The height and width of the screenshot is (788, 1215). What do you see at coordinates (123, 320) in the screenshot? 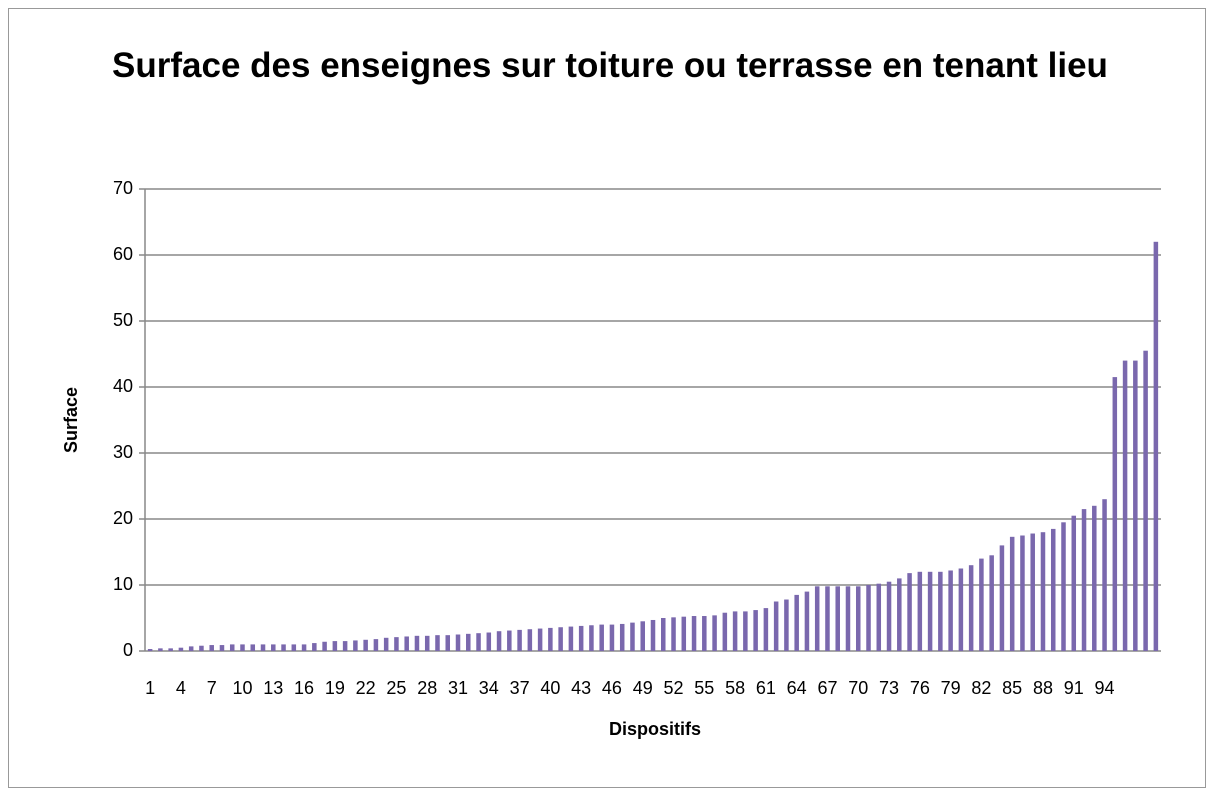
I see `y-tick-label: 50` at bounding box center [123, 320].